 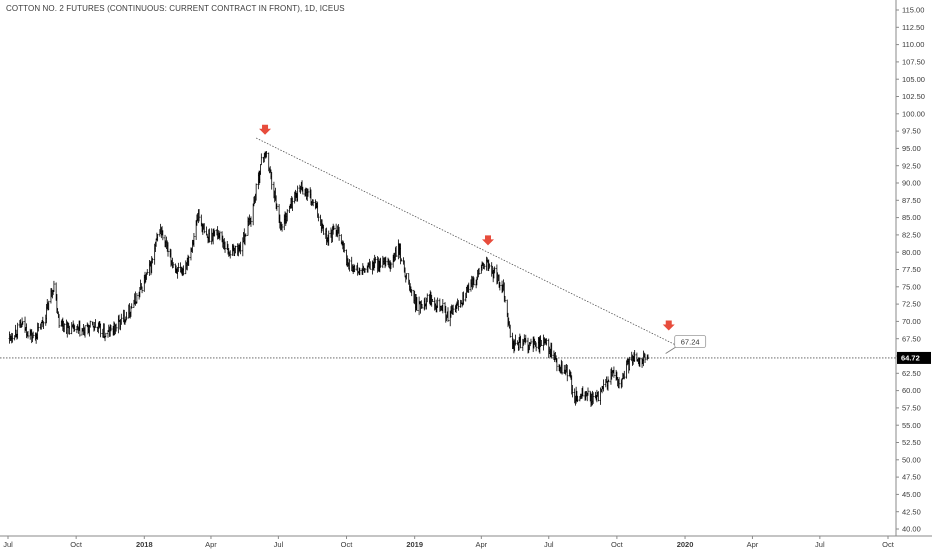 I want to click on last-price-badge, so click(x=914, y=357).